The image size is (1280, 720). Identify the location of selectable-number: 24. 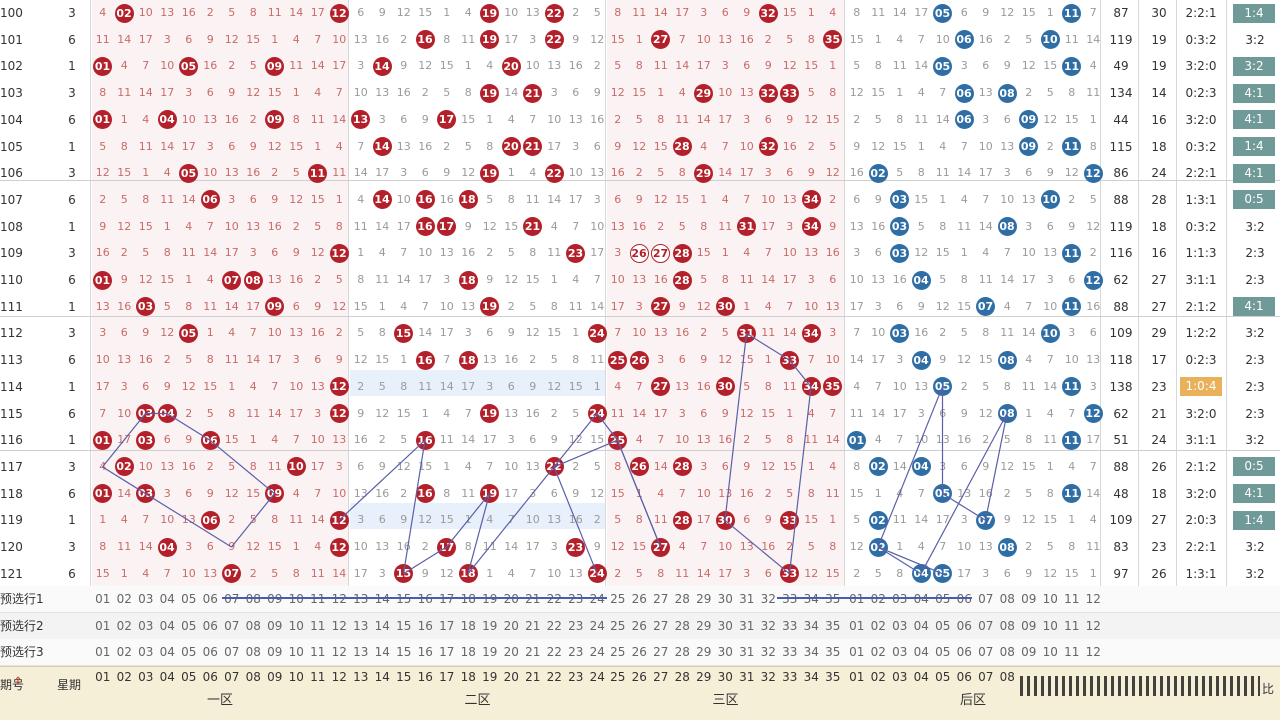
(597, 652).